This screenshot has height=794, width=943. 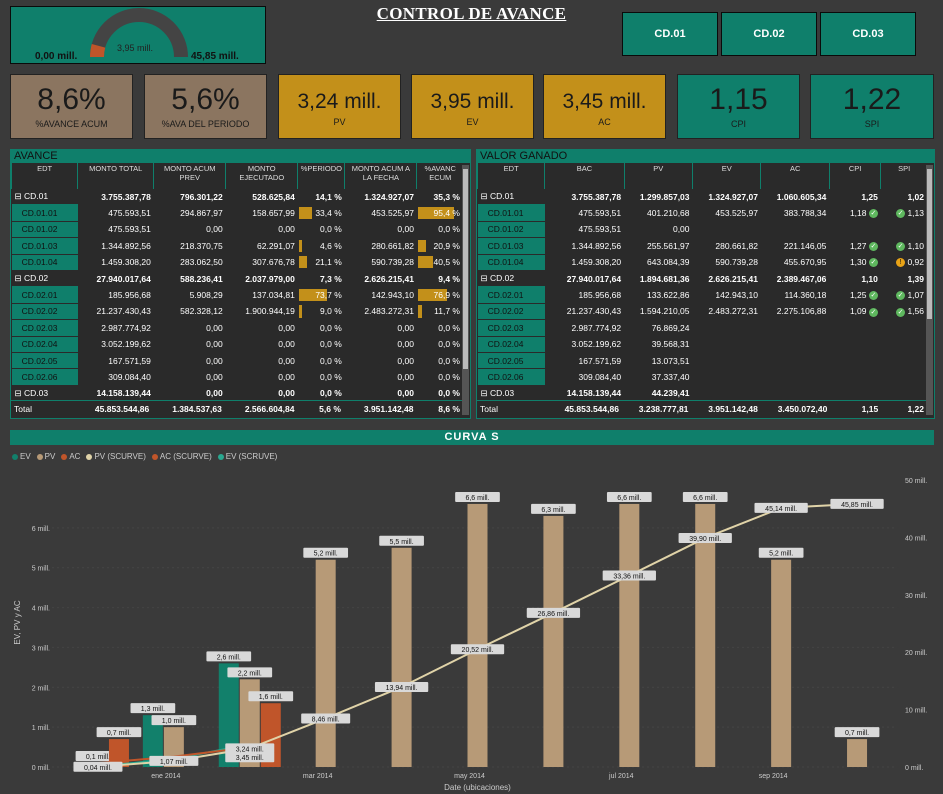 I want to click on data-label: 6,6 mill., so click(x=477, y=498).